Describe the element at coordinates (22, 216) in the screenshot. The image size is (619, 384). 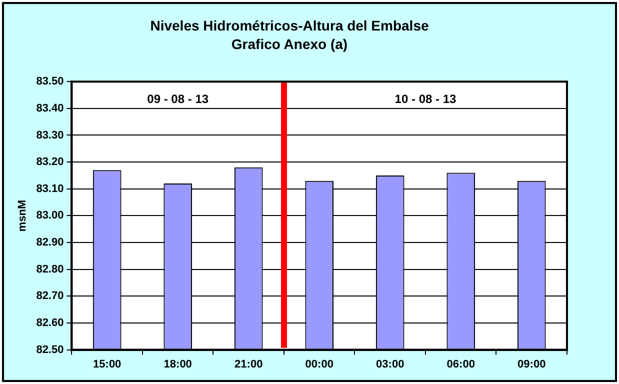
I see `y-axis-title: msnM` at that location.